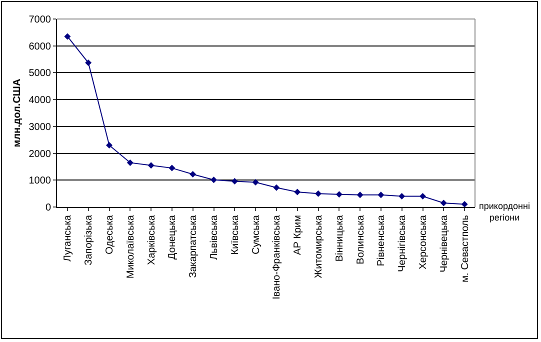 Image resolution: width=541 pixels, height=342 pixels. Describe the element at coordinates (17, 113) in the screenshot. I see `y-axis-title: млн.дол.США` at that location.